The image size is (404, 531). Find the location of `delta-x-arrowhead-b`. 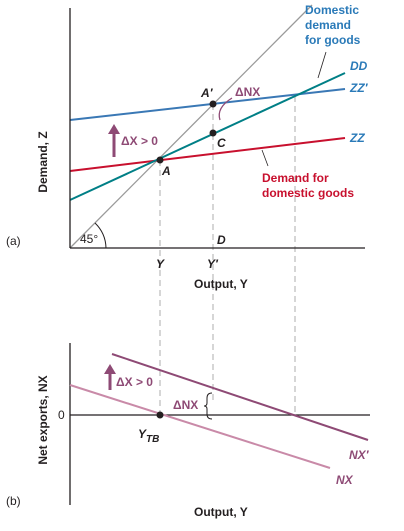

delta-x-arrowhead-b is located at coordinates (110, 369).